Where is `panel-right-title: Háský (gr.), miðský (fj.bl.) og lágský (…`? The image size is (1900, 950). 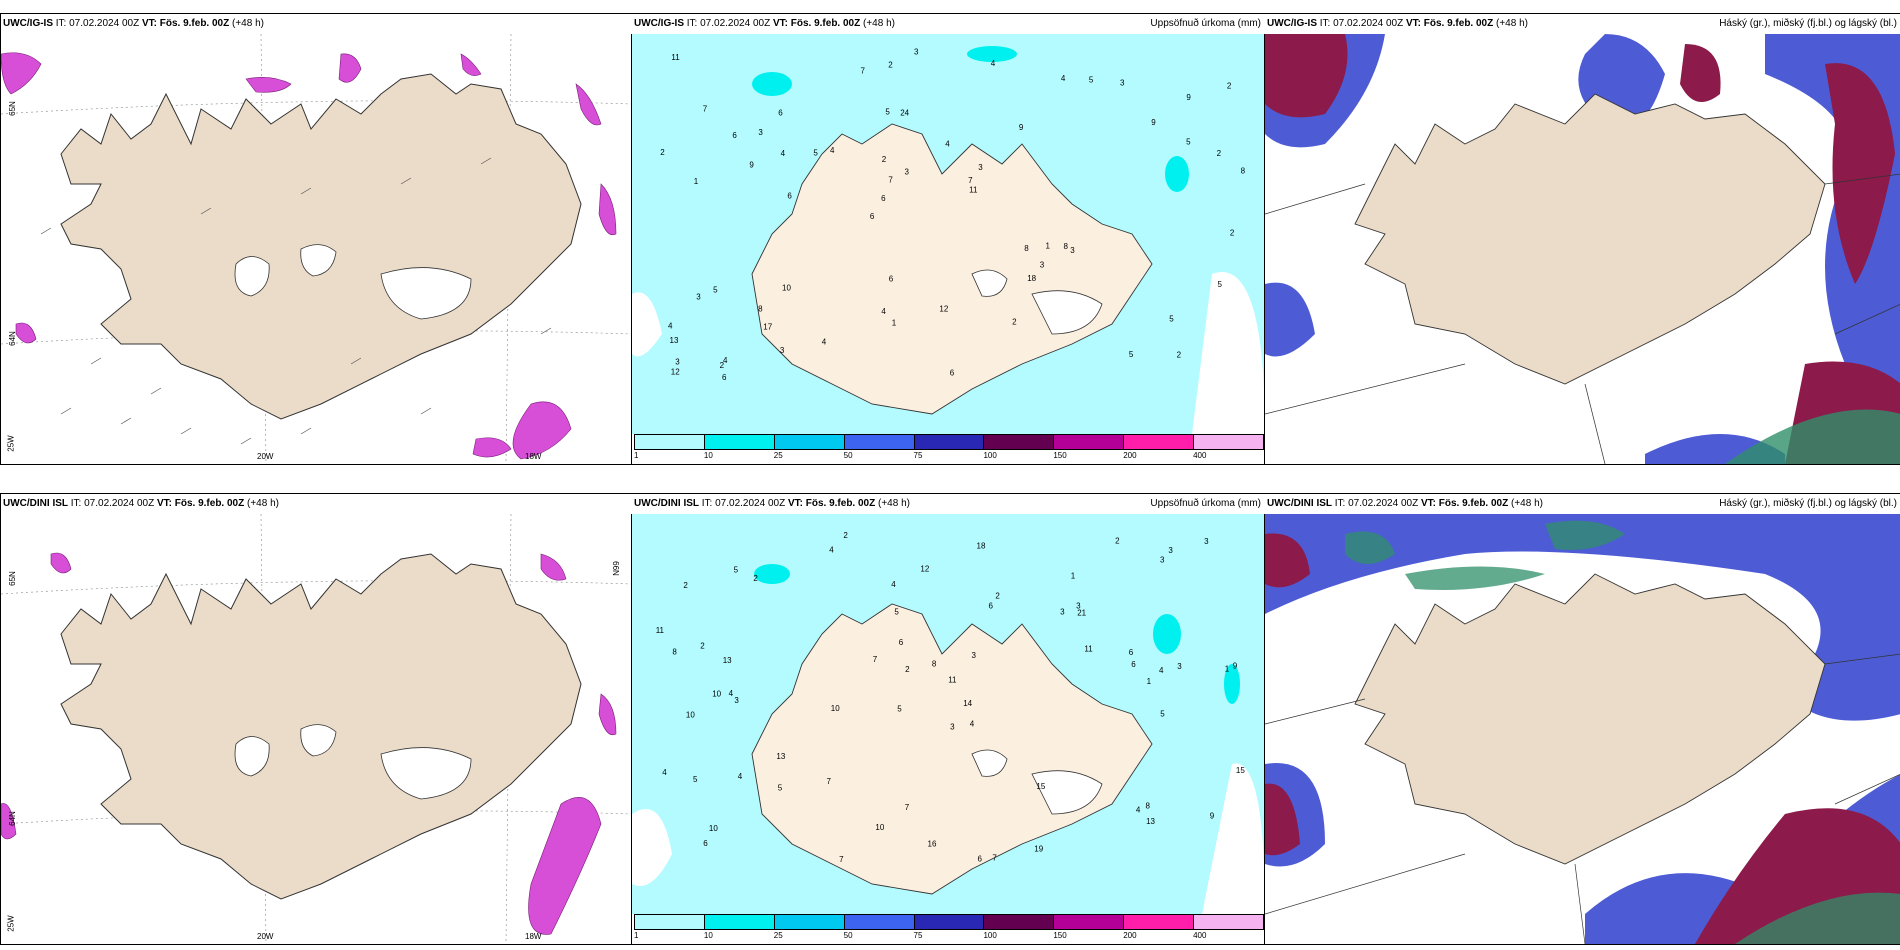 panel-right-title: Háský (gr.), miðský (fj.bl.) og lágský (… is located at coordinates (1808, 23).